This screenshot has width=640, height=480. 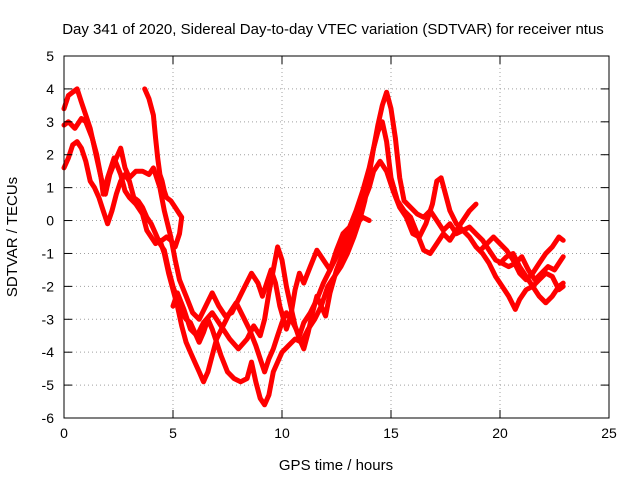 What do you see at coordinates (48, 286) in the screenshot?
I see `y-tick-label: -2` at bounding box center [48, 286].